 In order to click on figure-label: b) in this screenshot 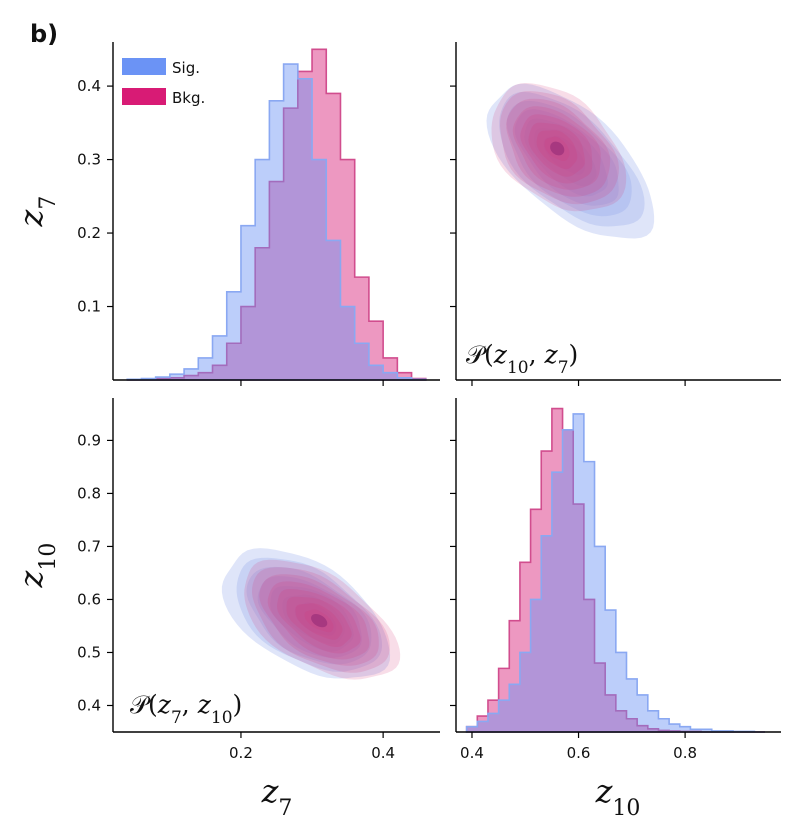, I will do `click(44, 34)`.